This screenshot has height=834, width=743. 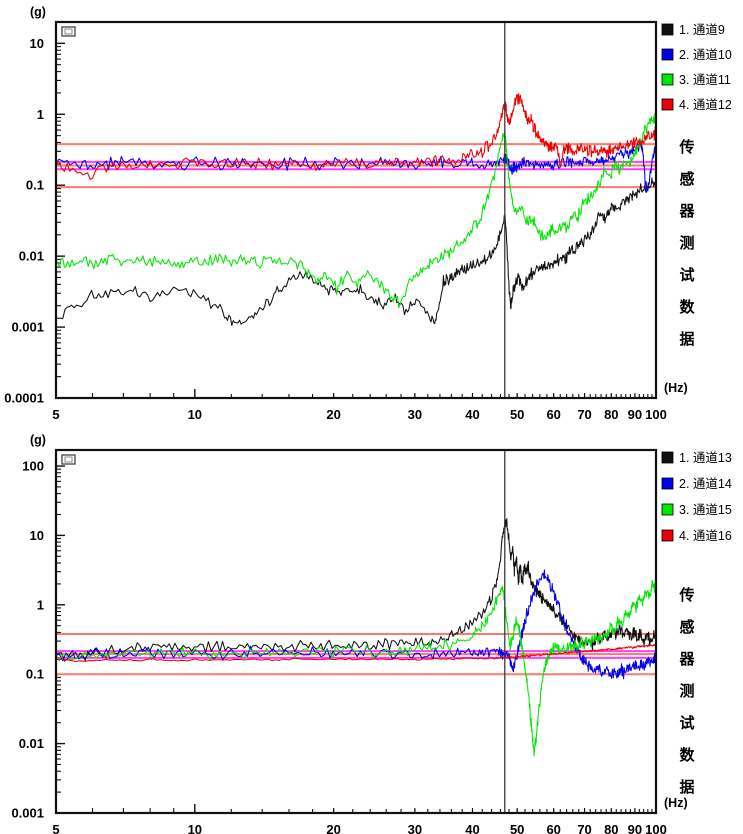 I want to click on vertical-title-char-bottom-3: 测, so click(x=686, y=691).